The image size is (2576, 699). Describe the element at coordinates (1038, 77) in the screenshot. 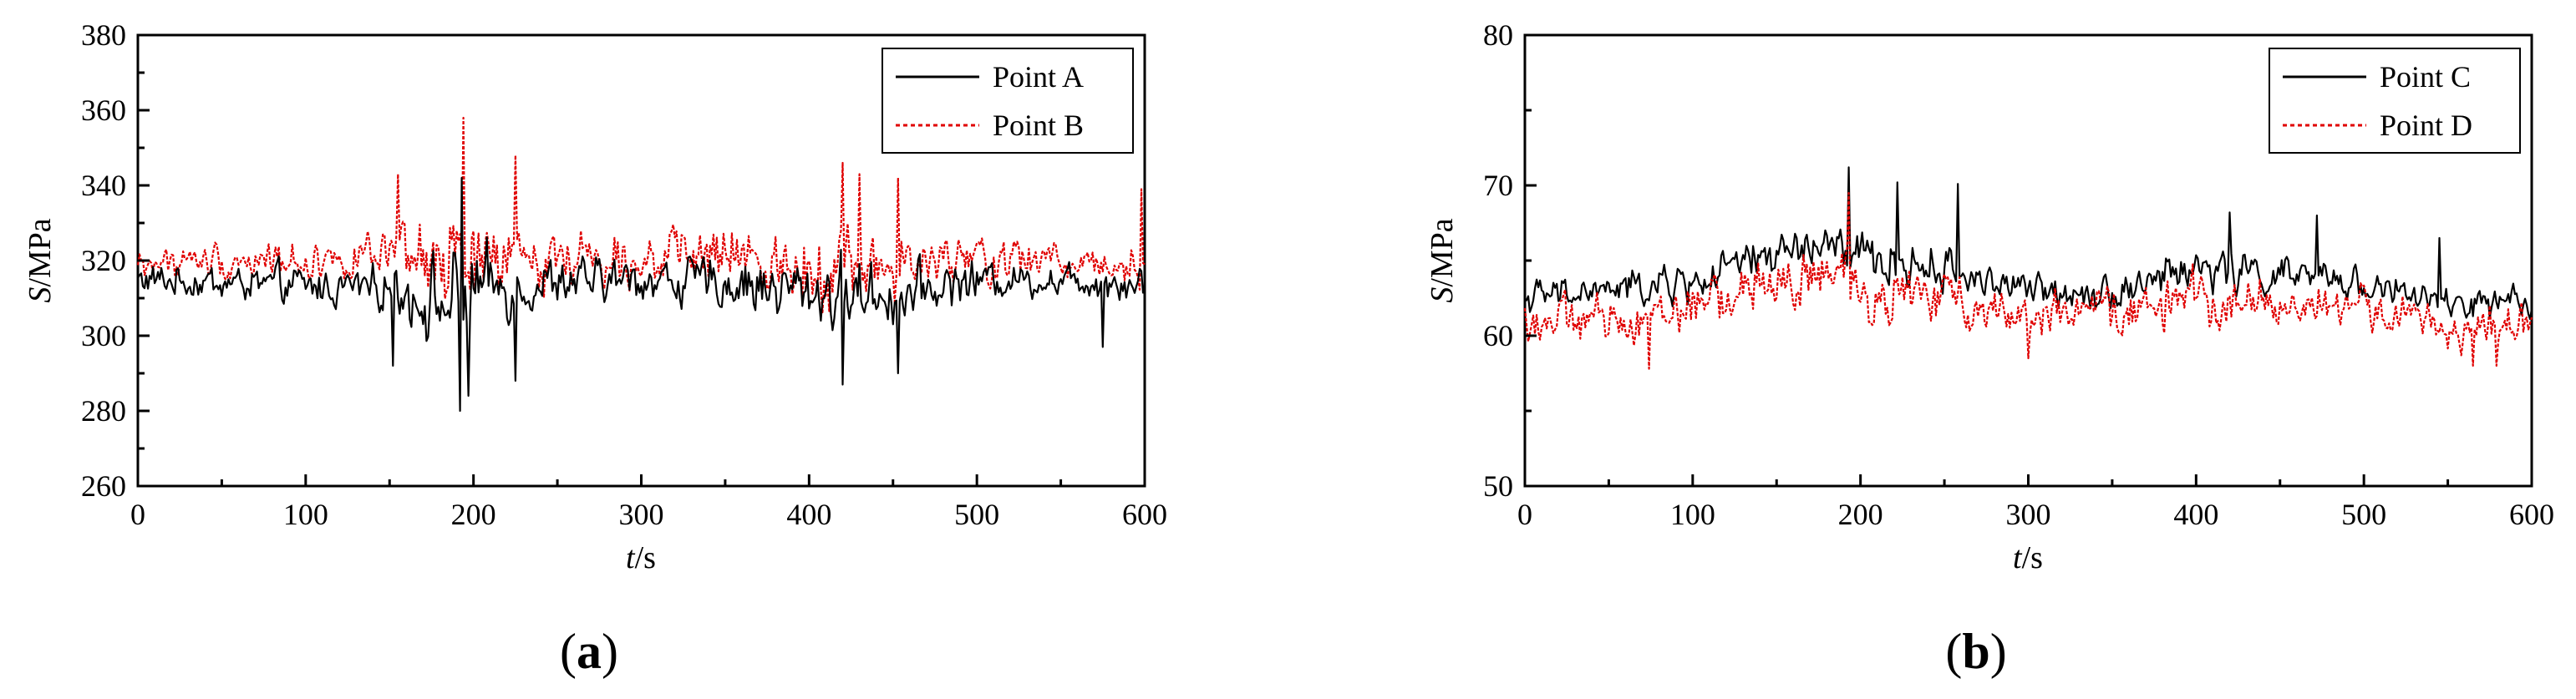

I see `legend-label-point-a: Point A` at that location.